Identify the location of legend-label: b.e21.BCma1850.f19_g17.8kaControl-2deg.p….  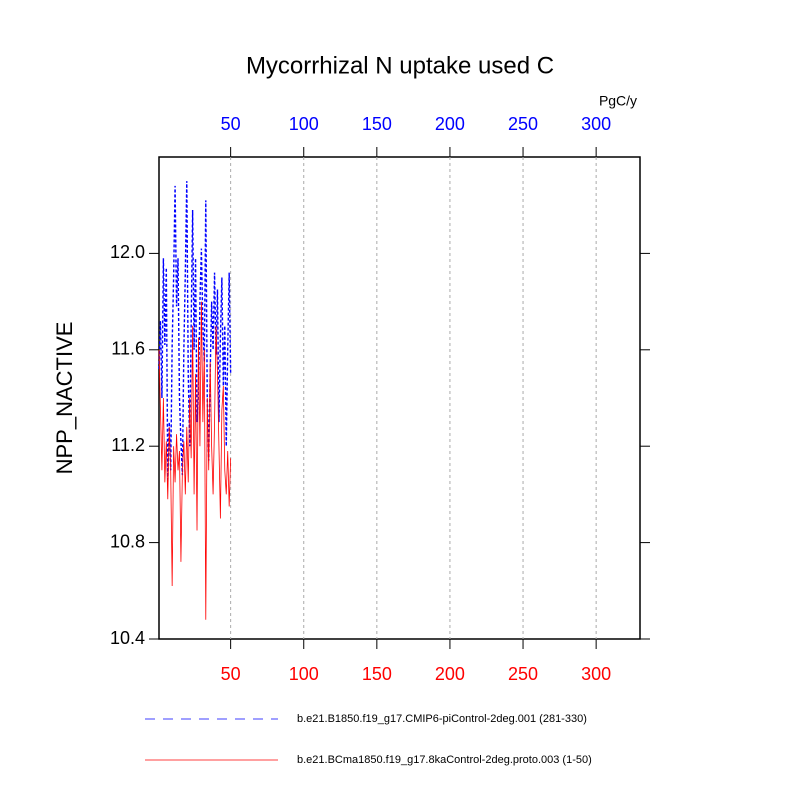
(444, 760).